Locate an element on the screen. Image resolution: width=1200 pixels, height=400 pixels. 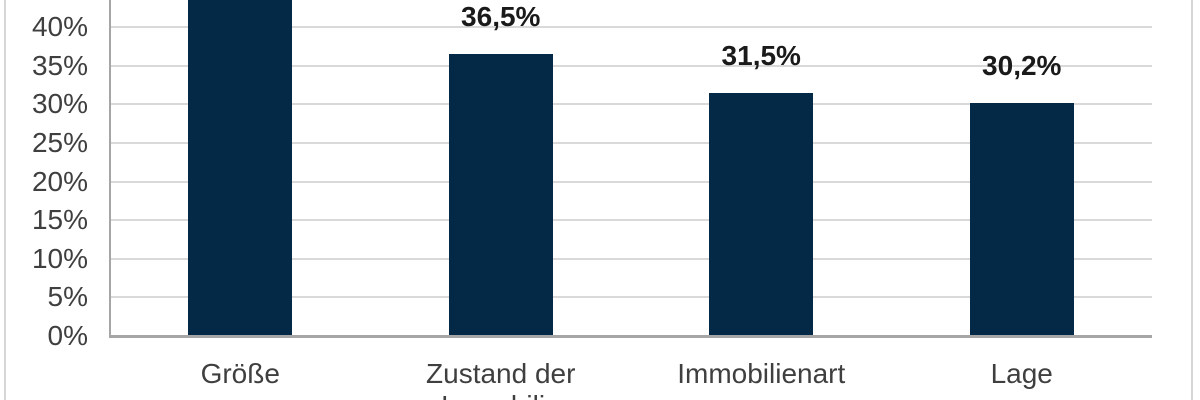
y-tick-label: 15% is located at coordinates (59, 220).